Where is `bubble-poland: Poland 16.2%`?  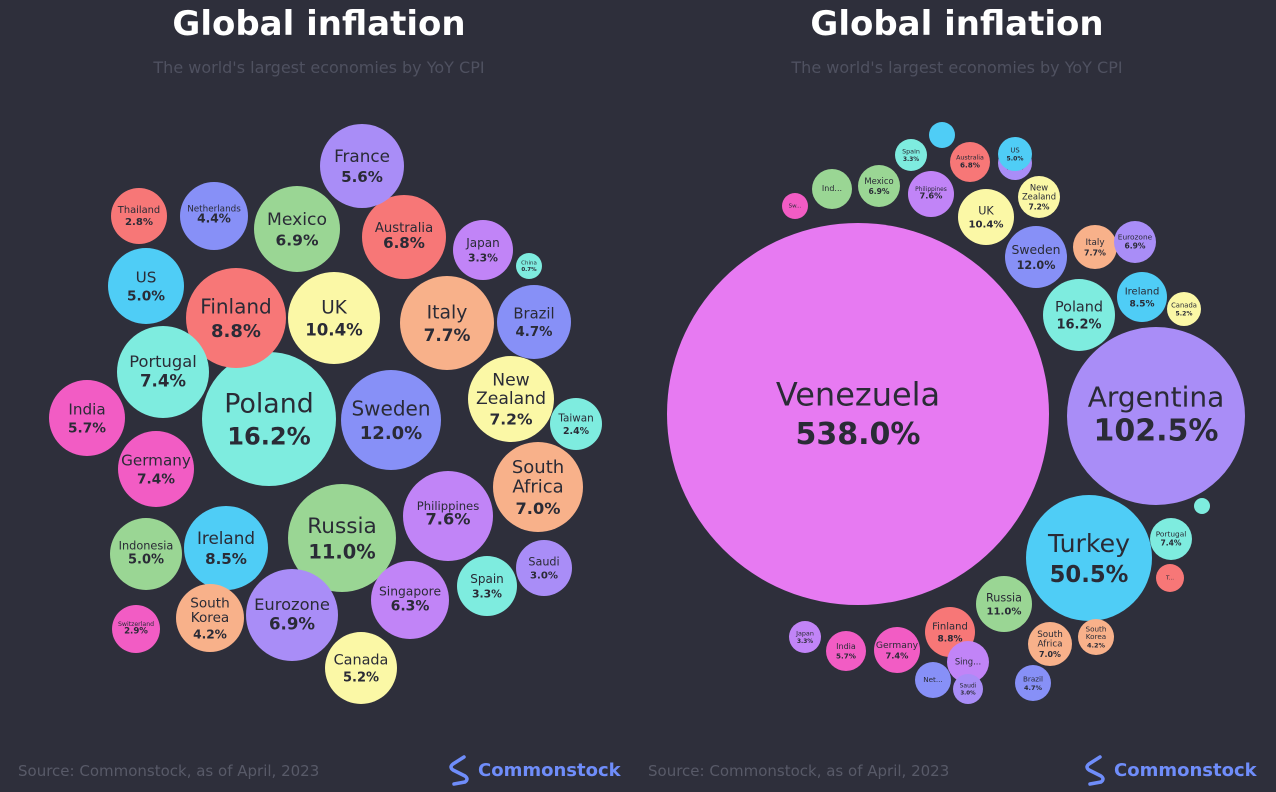 bubble-poland: Poland 16.2% is located at coordinates (1079, 315).